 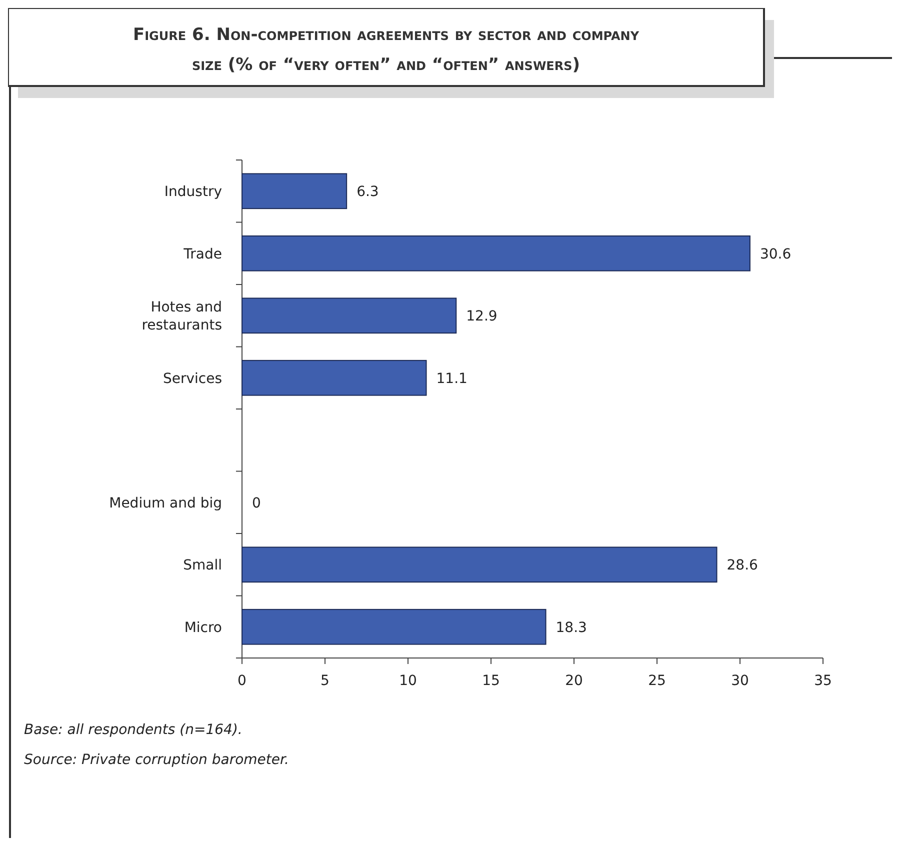 What do you see at coordinates (182, 317) in the screenshot?
I see `y-tick-label: Hotes and restaurants` at bounding box center [182, 317].